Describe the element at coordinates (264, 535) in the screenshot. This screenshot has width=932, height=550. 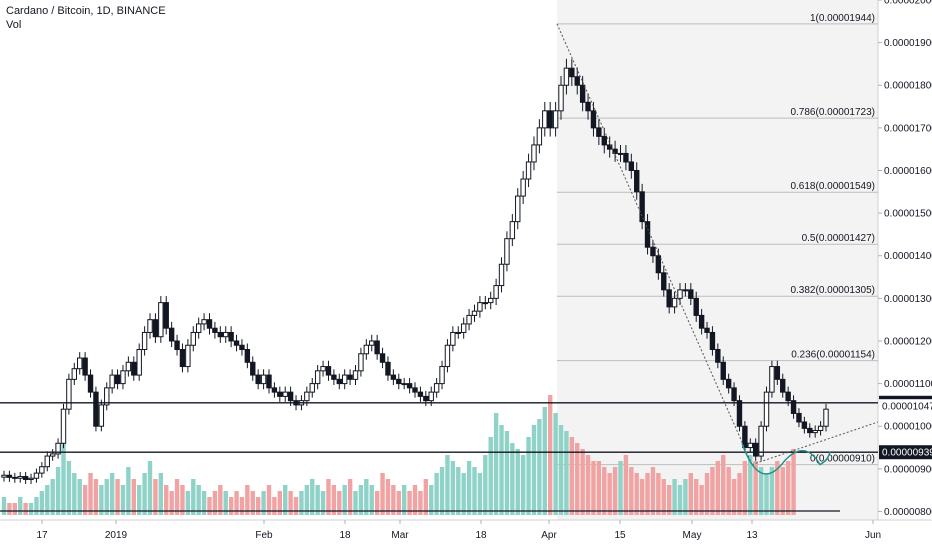
I see `x-tick-label: Feb` at that location.